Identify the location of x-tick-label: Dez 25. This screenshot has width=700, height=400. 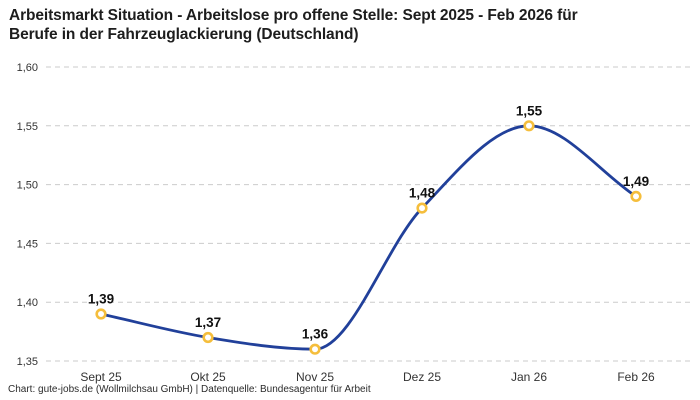
(422, 377).